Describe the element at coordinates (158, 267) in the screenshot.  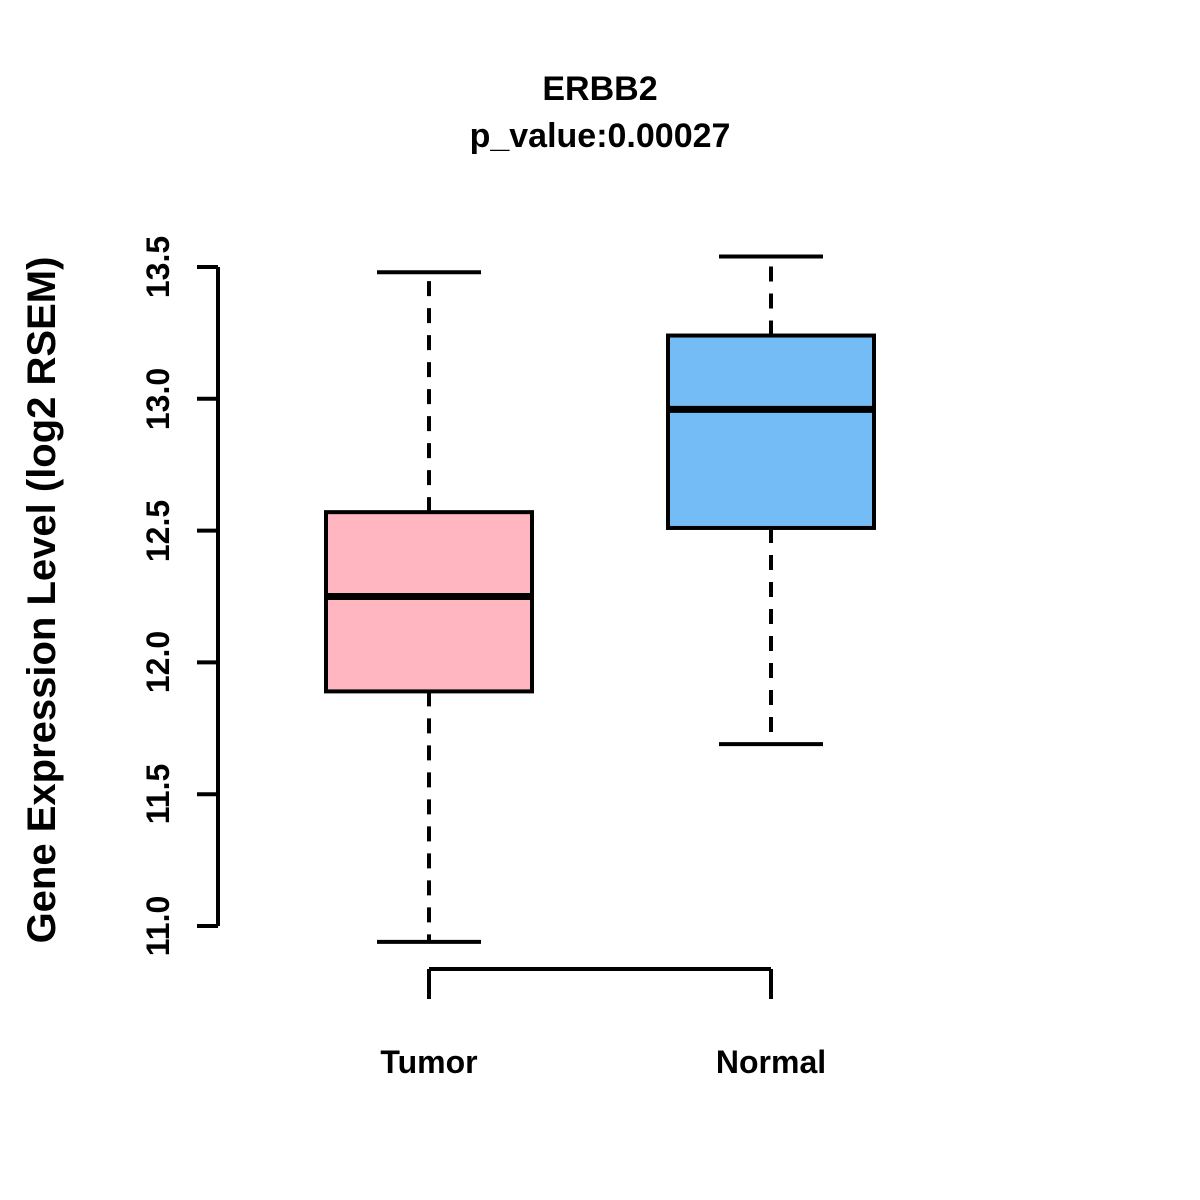
I see `y-tick-label: 13.5` at that location.